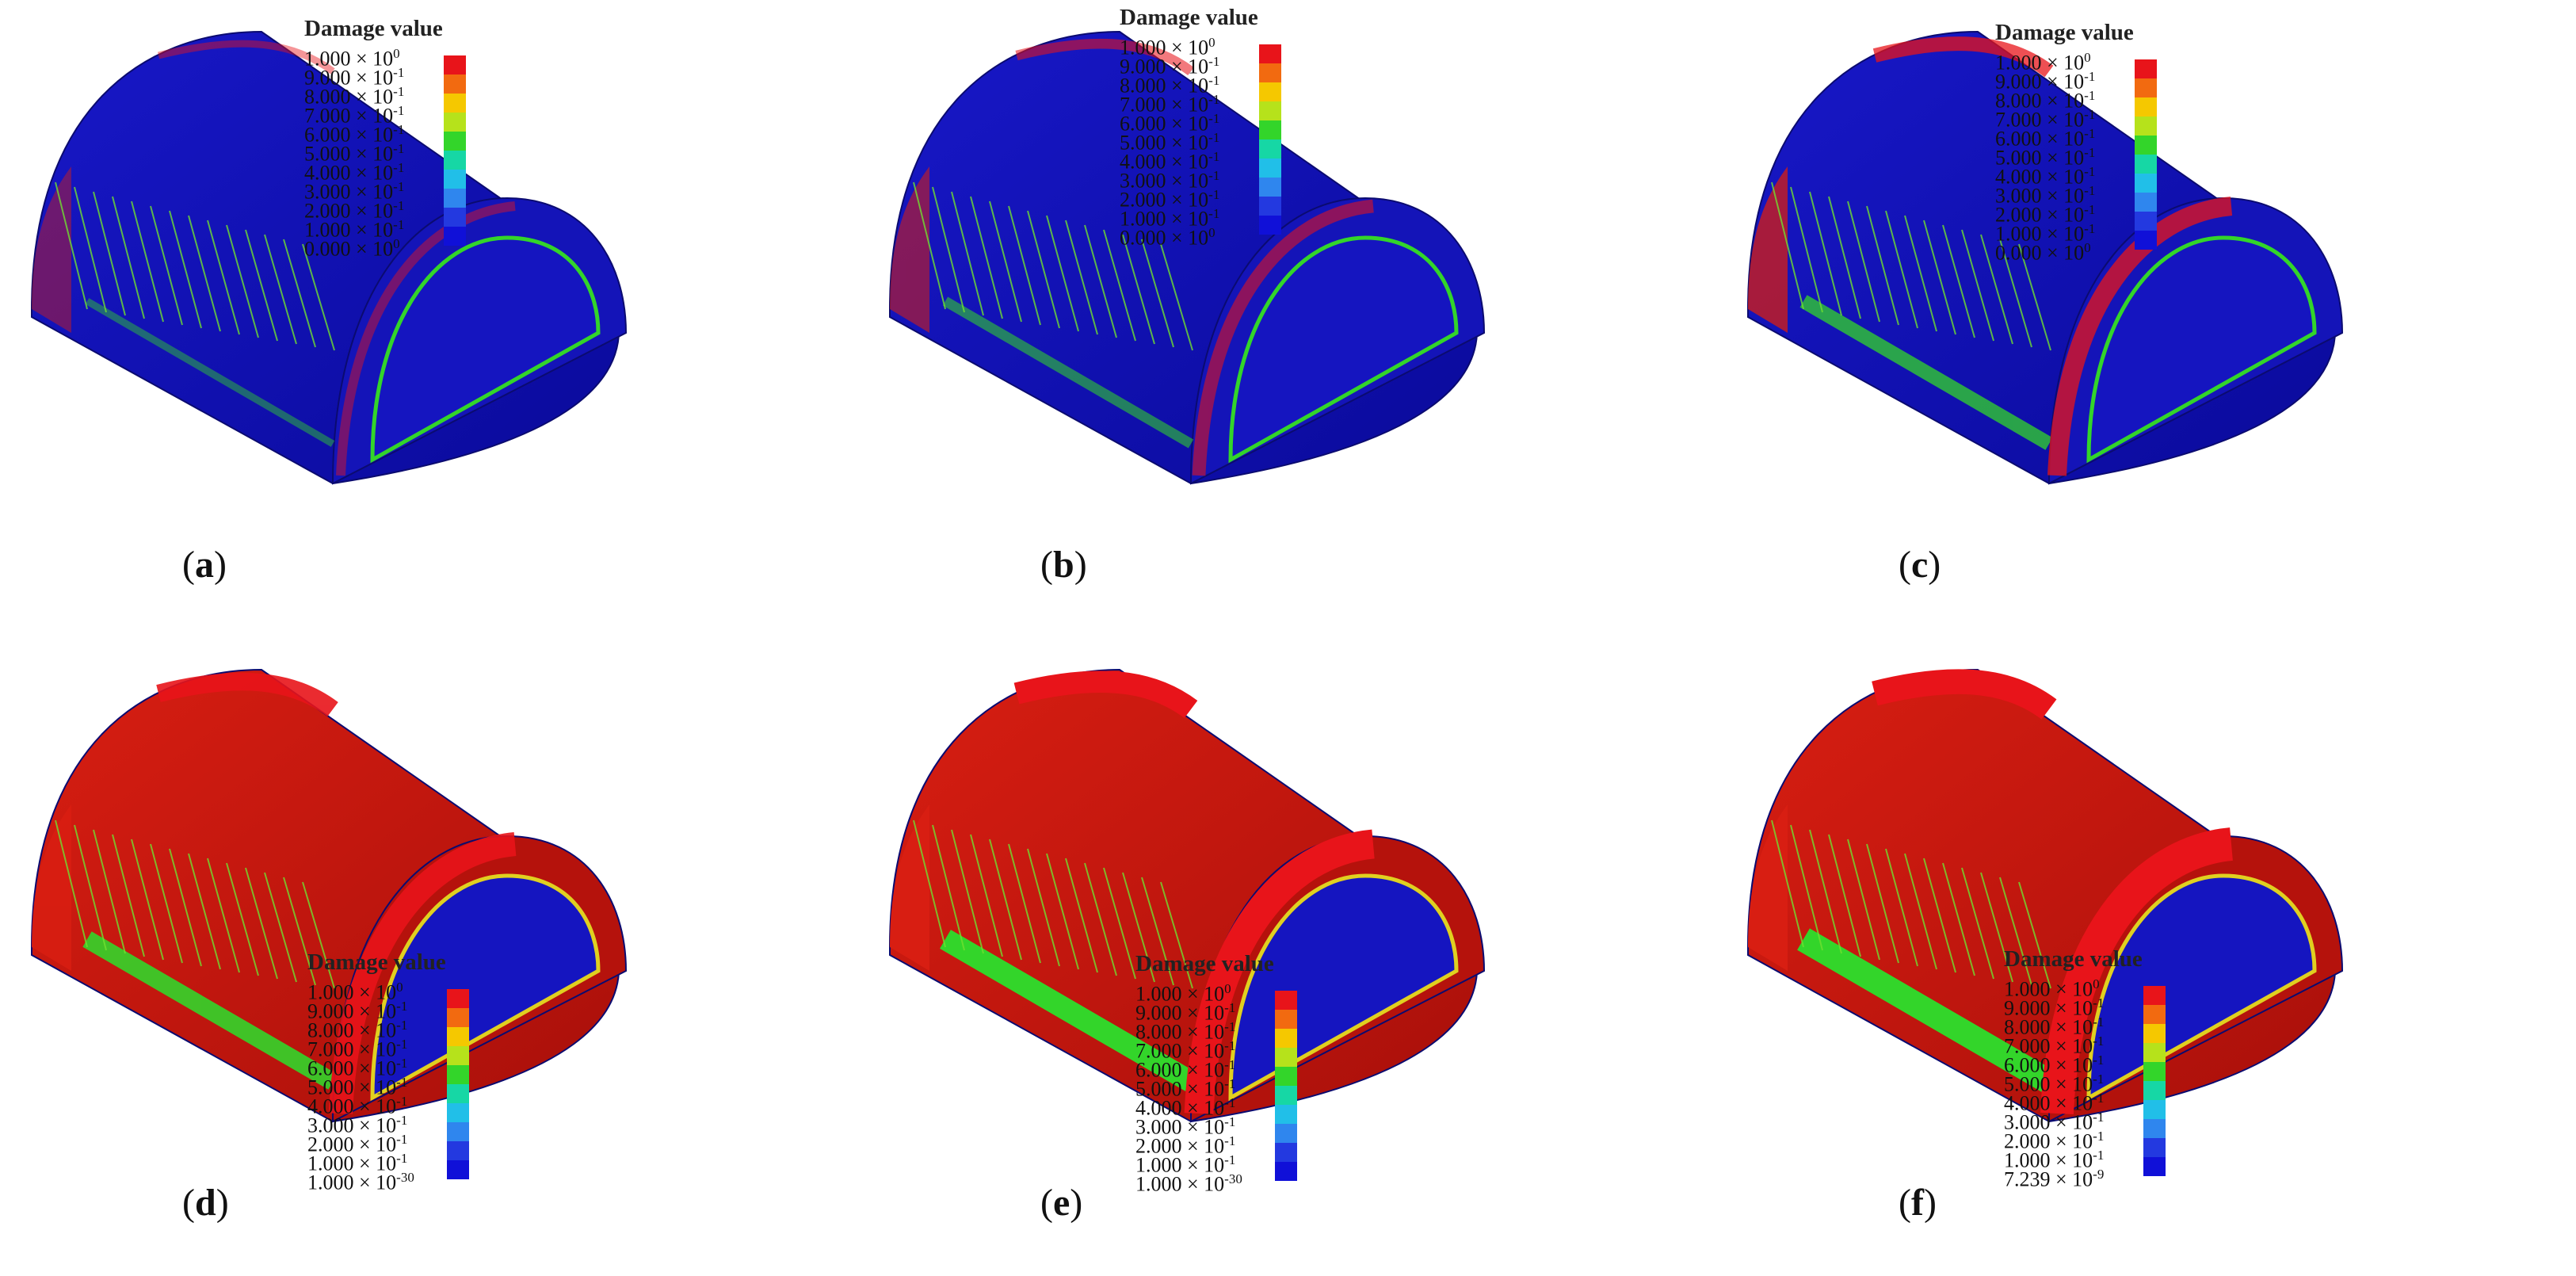 This screenshot has width=2576, height=1276. I want to click on panel-caption: (c), so click(1920, 565).